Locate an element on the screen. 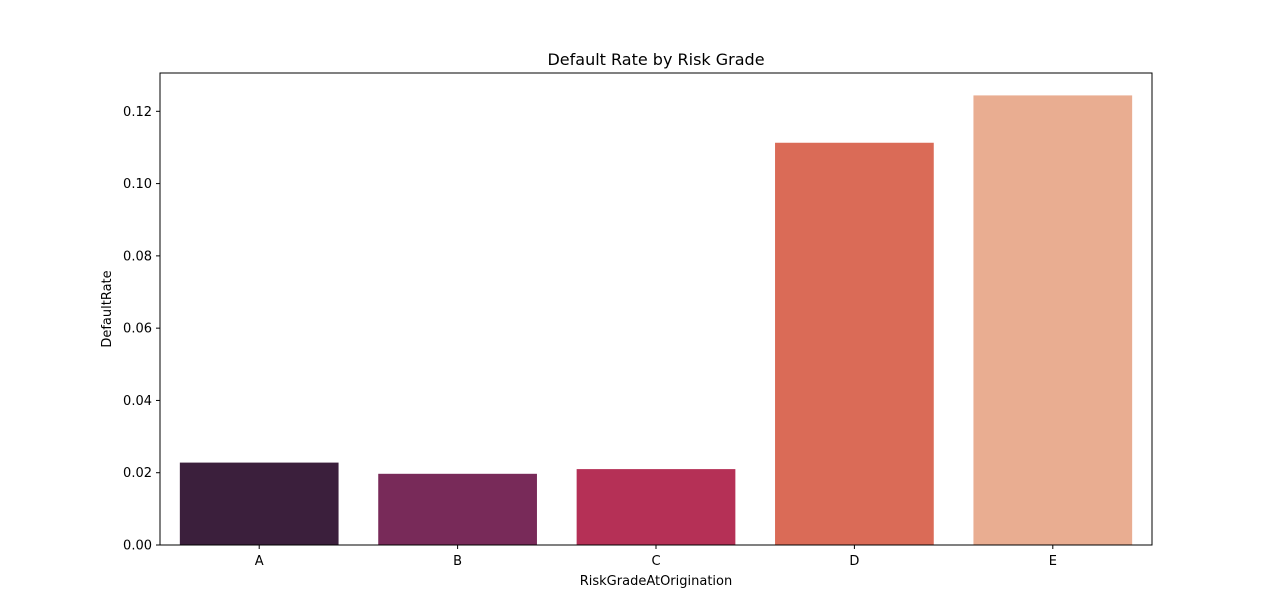  x-tick-label: E is located at coordinates (1053, 561).